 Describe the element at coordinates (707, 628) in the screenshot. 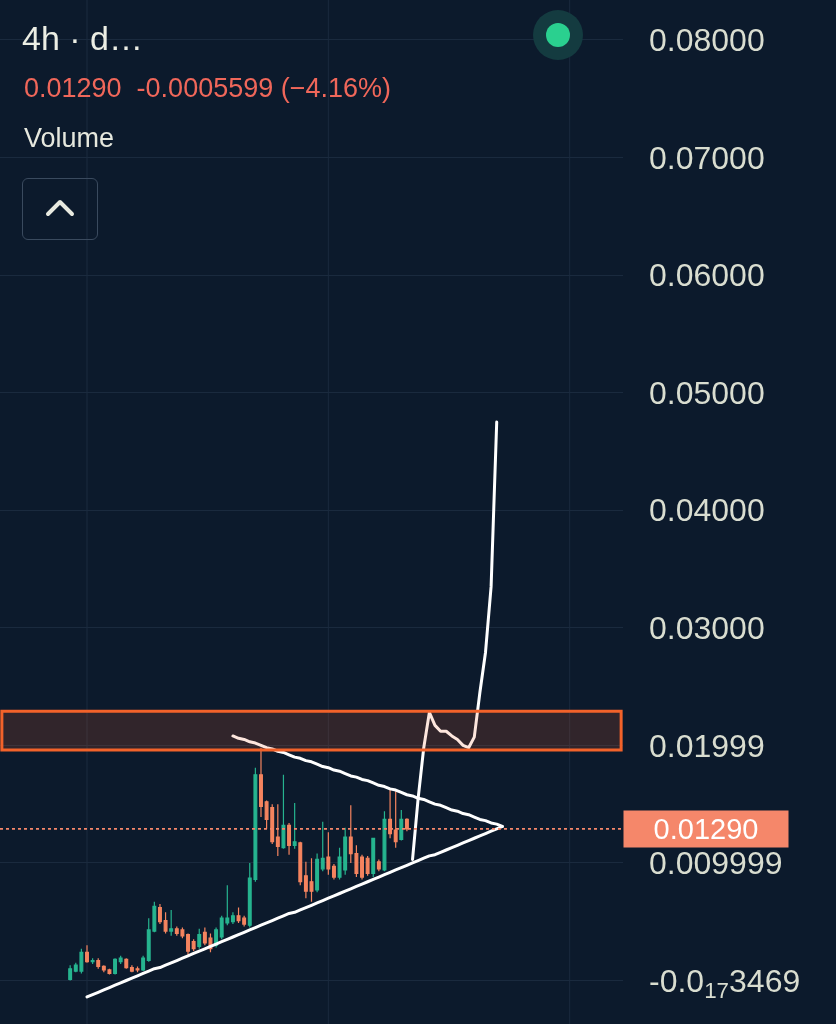

I see `y-tick-label: 0.03000` at that location.